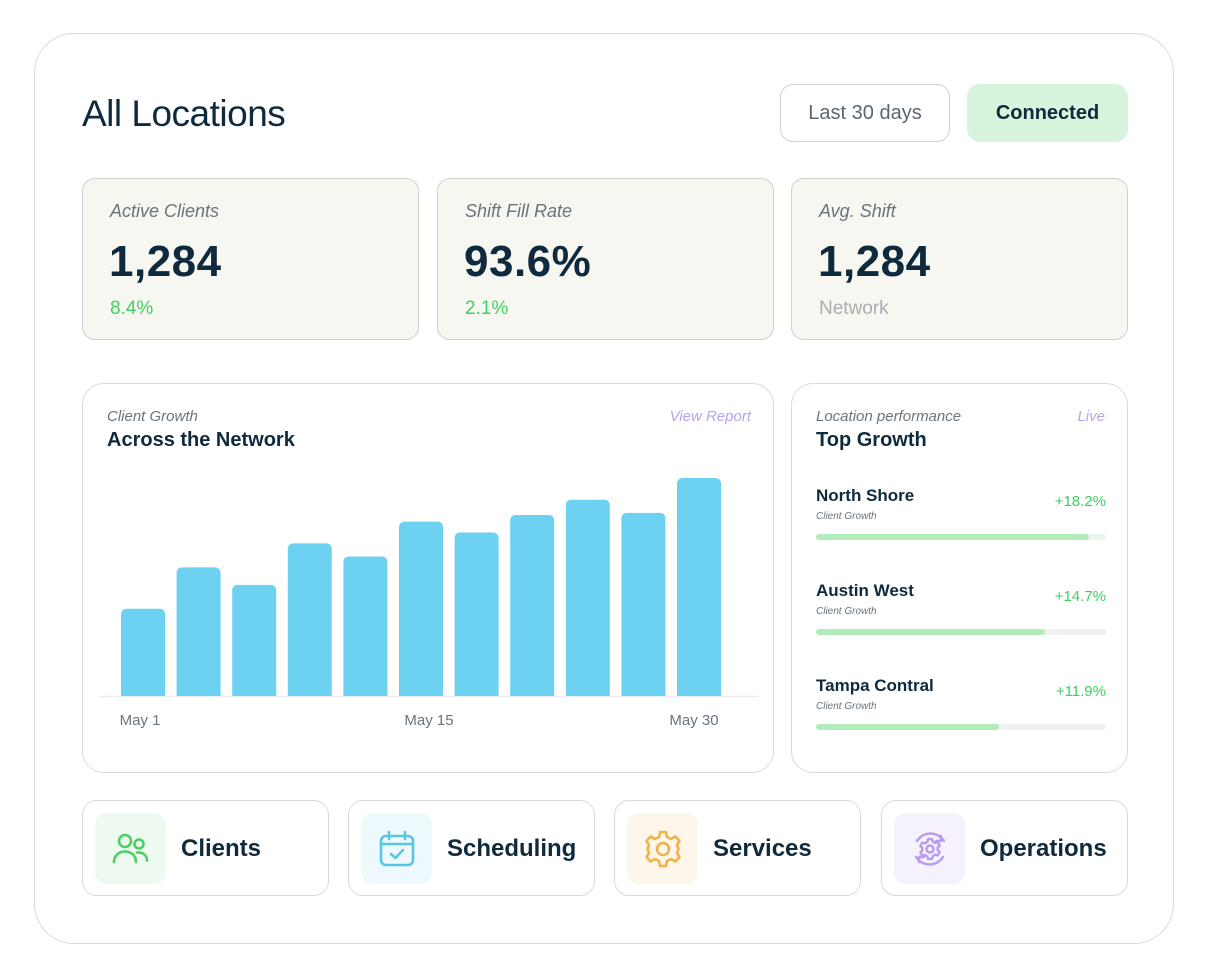 This screenshot has height=979, width=1209. Describe the element at coordinates (429, 720) in the screenshot. I see `x-tick-label: May 15` at that location.